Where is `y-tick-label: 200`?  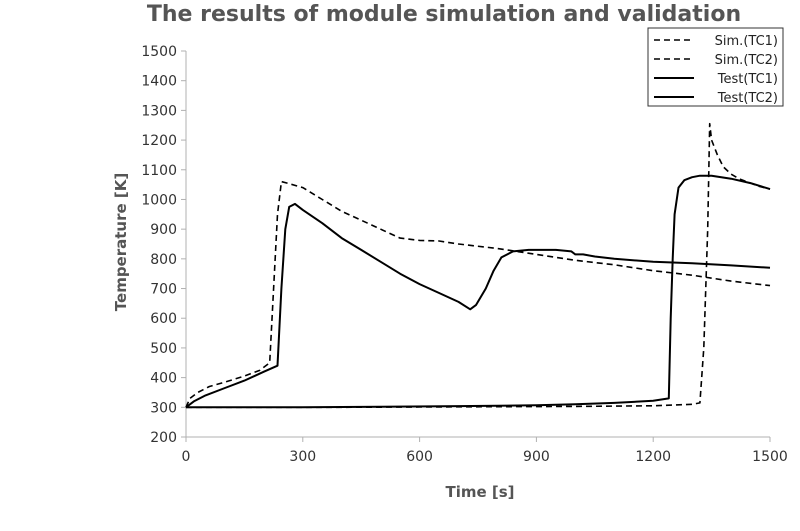
y-tick-label: 200 is located at coordinates (163, 438).